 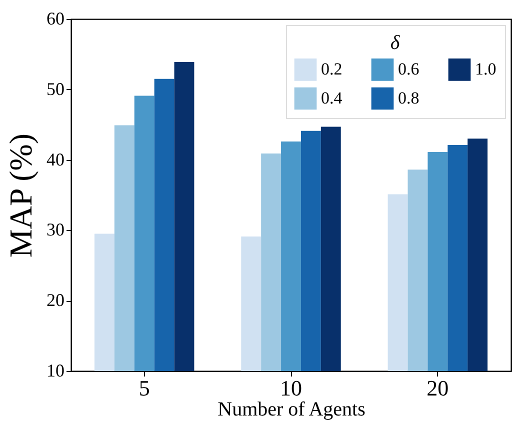 I want to click on y-tick-label: 50, so click(x=55, y=88).